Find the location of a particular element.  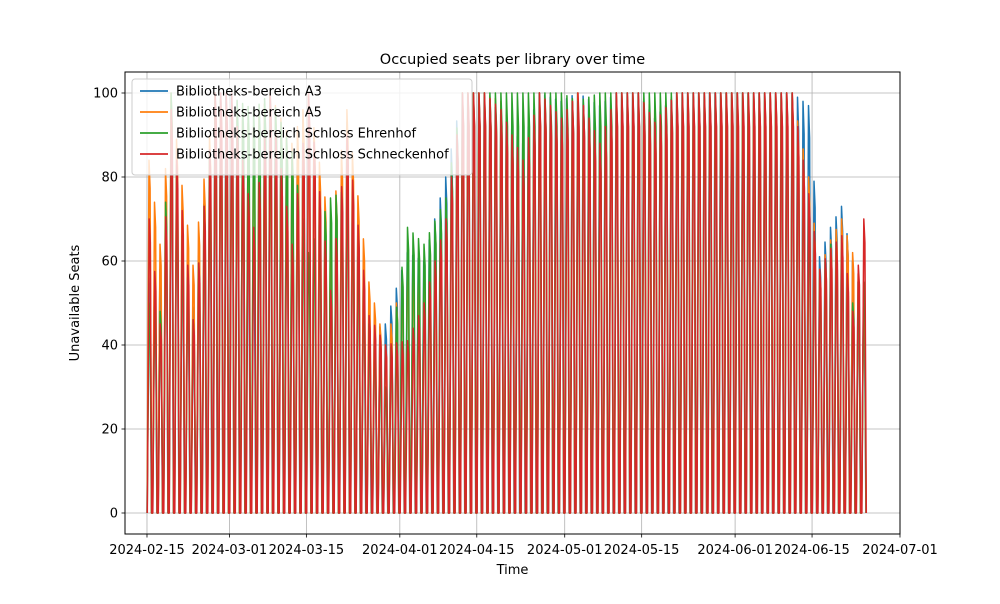

legend-label: Bibliotheks-bereich A5 is located at coordinates (249, 113).